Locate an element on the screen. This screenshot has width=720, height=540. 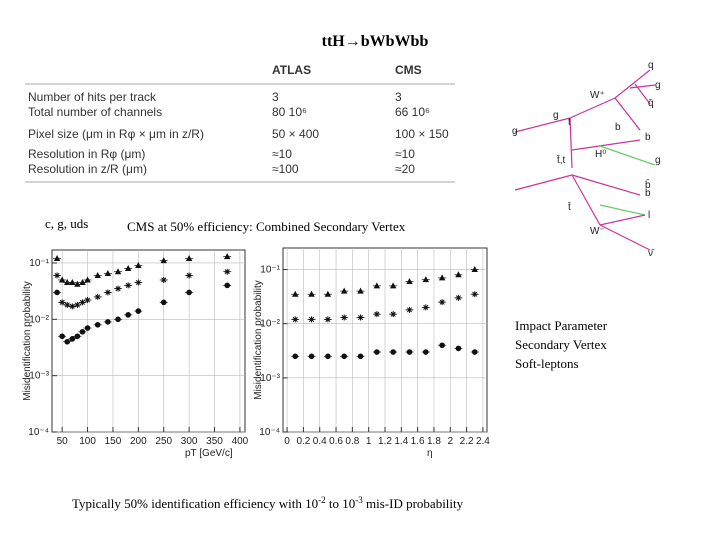
x-tick-label: 2.4 is located at coordinates (483, 441).